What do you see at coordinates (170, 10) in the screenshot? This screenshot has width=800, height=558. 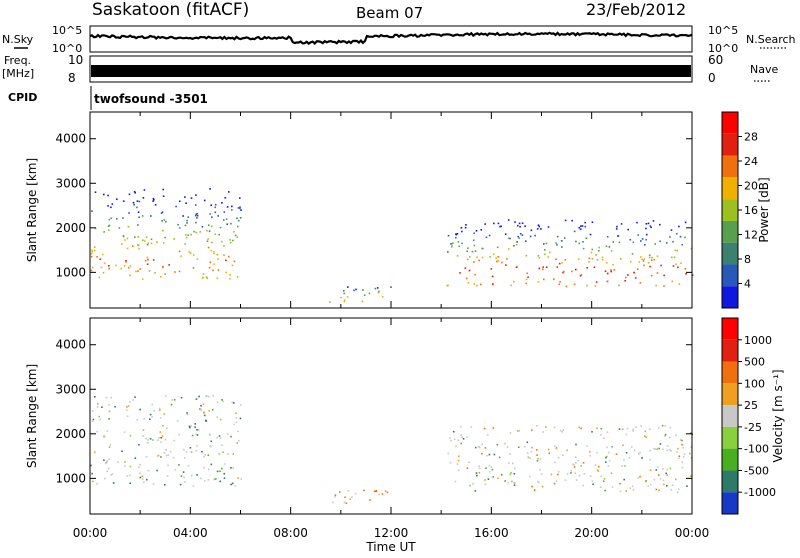 I see `station-title: Saskatoon (fitACF)` at bounding box center [170, 10].